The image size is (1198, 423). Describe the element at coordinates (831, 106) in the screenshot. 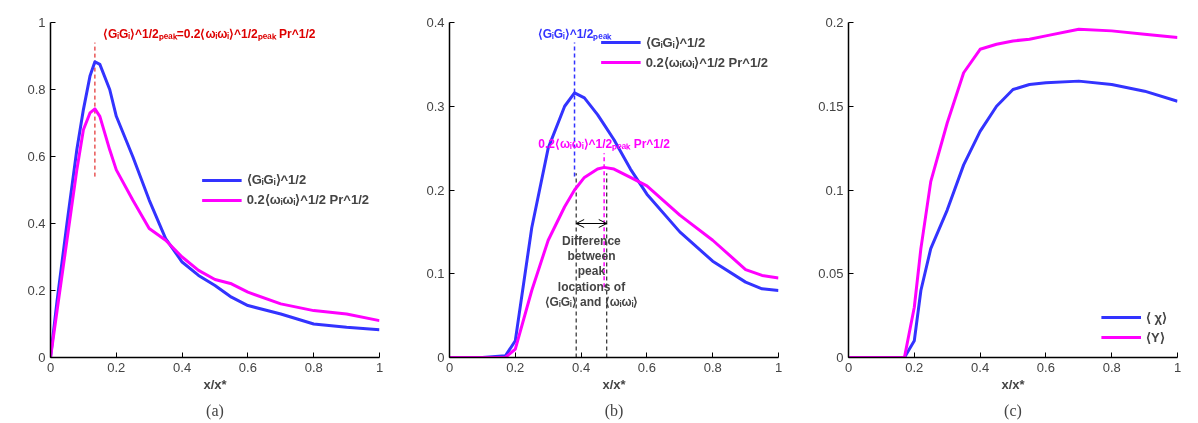

I see `y-tick-label: 0.15` at that location.